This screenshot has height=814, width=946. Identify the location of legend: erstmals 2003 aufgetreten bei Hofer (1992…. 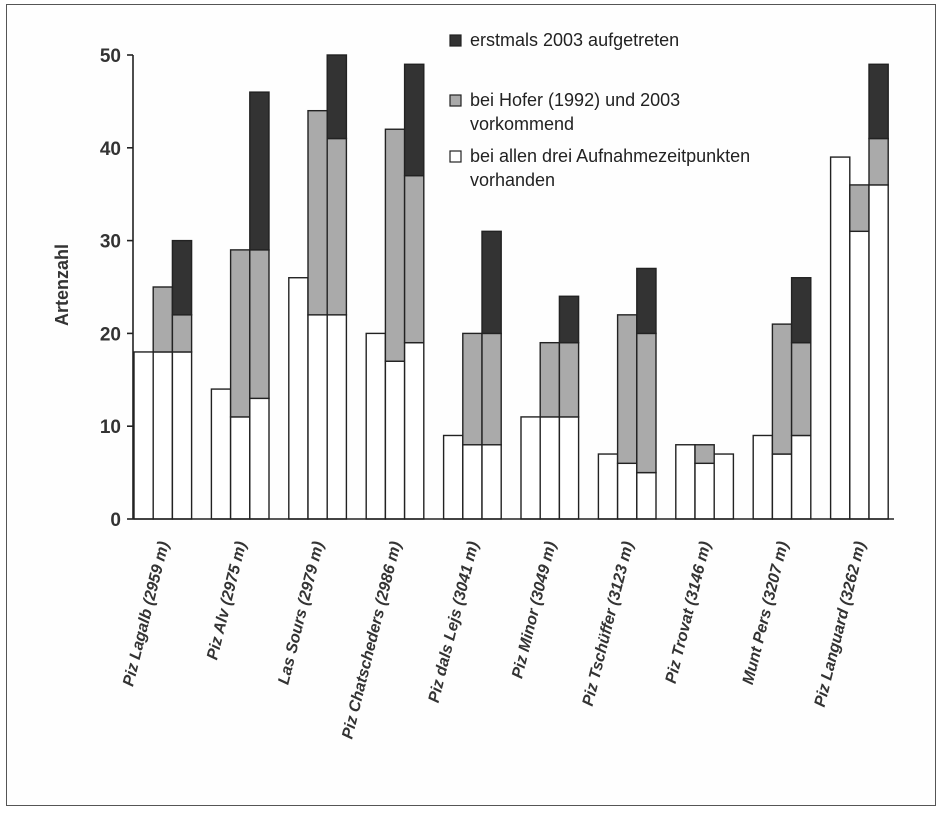
(599, 110).